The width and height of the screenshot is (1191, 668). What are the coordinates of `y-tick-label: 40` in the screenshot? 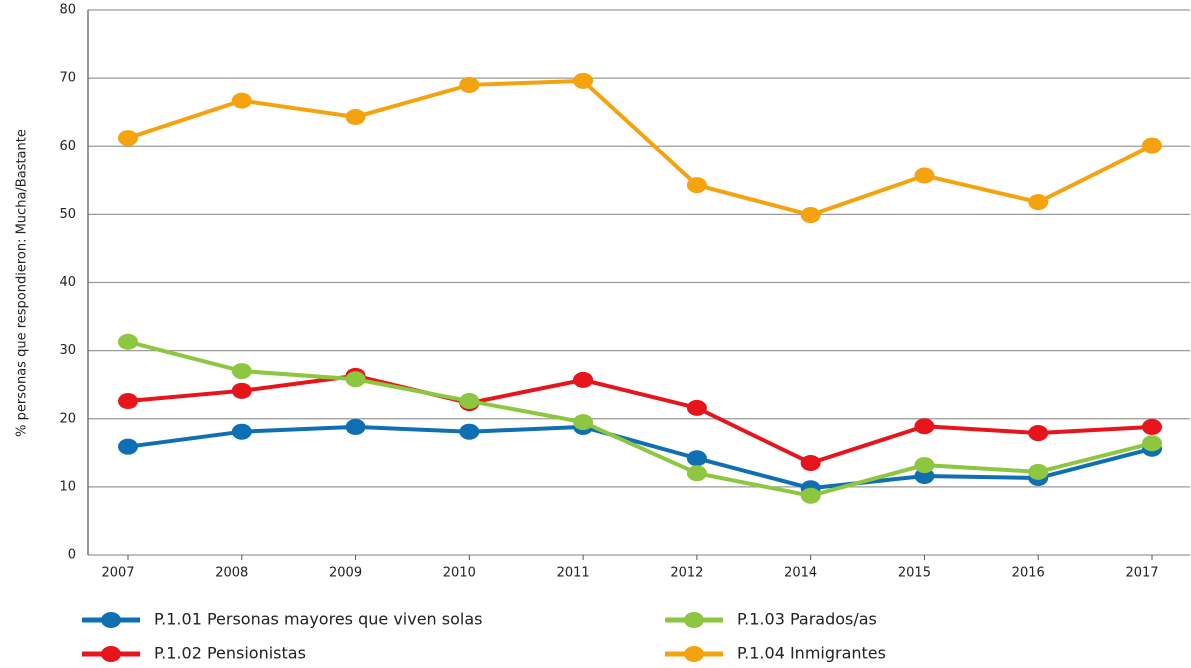 It's located at (67, 282).